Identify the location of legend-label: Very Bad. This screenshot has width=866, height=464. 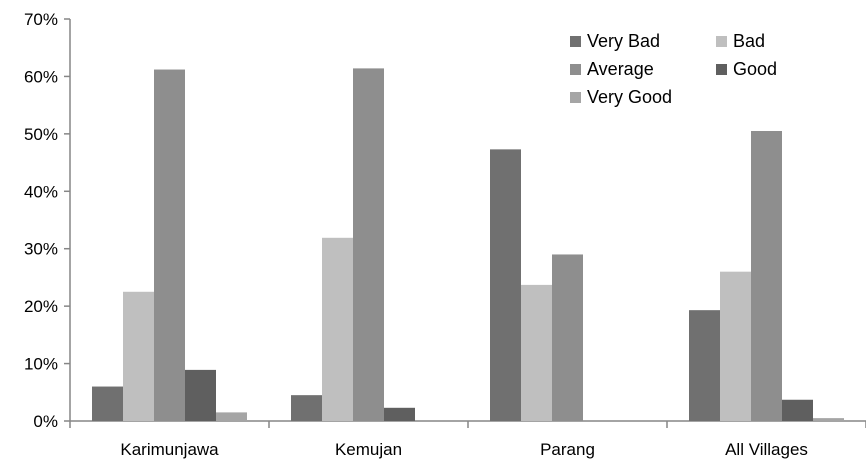
(623, 41).